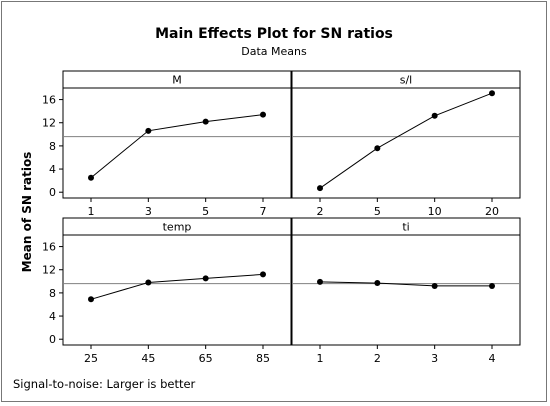 This screenshot has height=406, width=550. Describe the element at coordinates (406, 80) in the screenshot. I see `panel-header-label: s/l` at that location.